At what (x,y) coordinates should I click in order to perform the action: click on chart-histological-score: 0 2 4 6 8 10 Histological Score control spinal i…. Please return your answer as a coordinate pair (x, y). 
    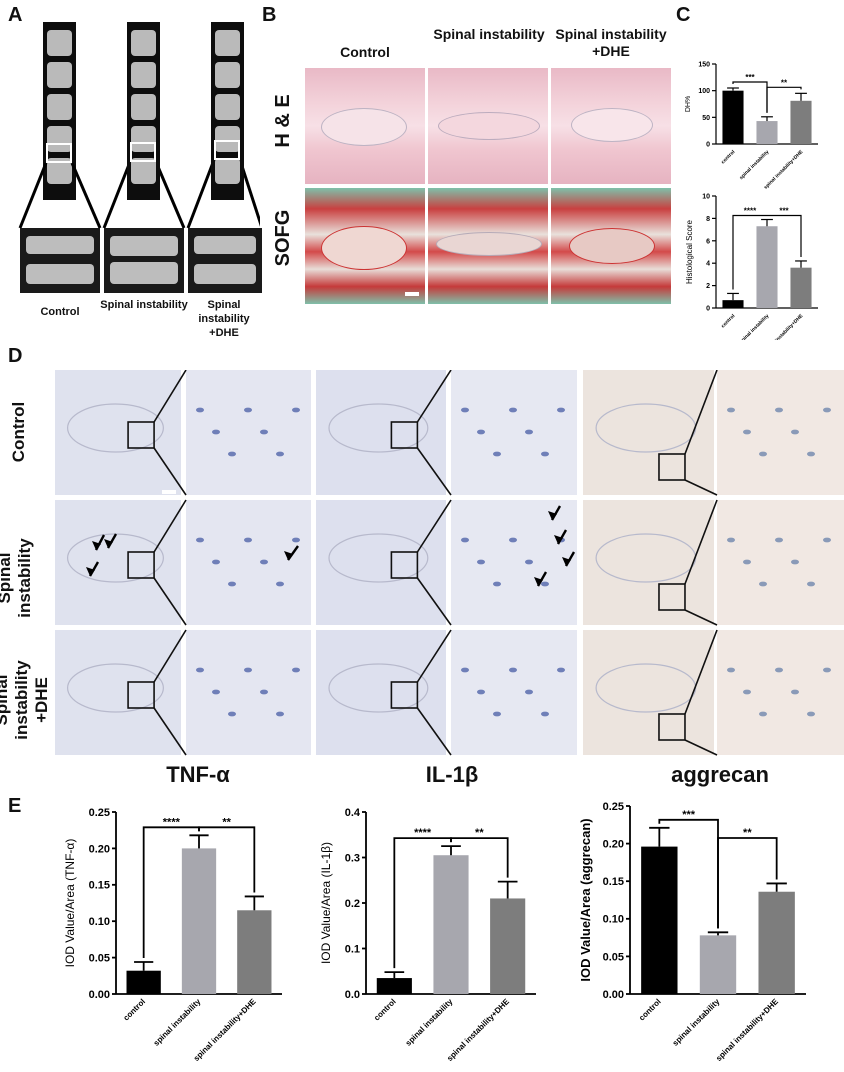
    Looking at the image, I should click on (751, 266).